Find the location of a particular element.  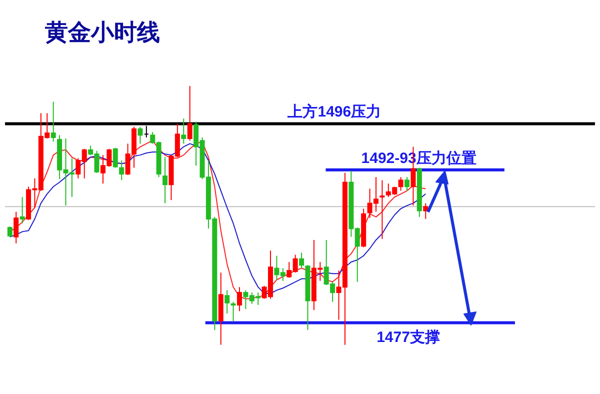

chart-title: 黄金小时线 is located at coordinates (102, 32).